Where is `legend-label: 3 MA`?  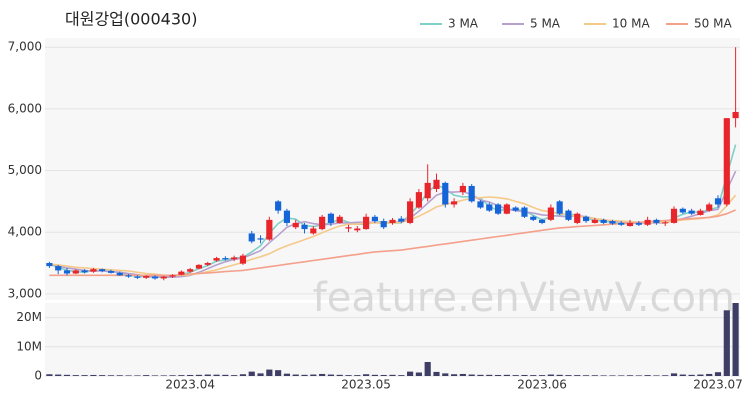 legend-label: 3 MA is located at coordinates (463, 24).